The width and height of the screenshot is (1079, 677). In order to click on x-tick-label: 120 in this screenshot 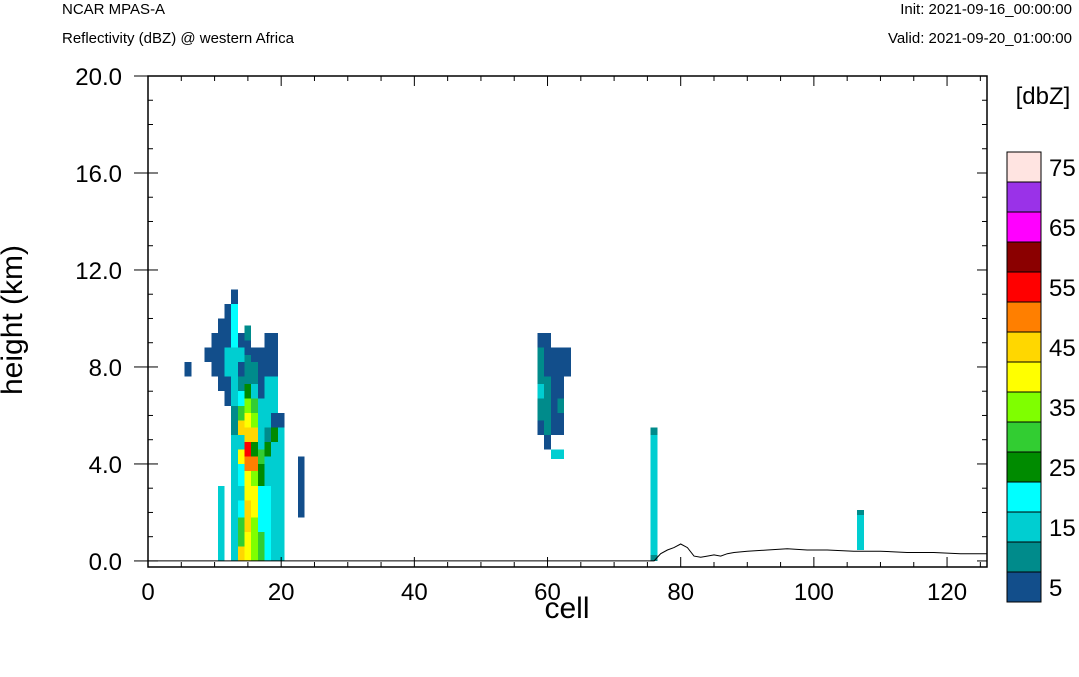, I will do `click(947, 592)`.